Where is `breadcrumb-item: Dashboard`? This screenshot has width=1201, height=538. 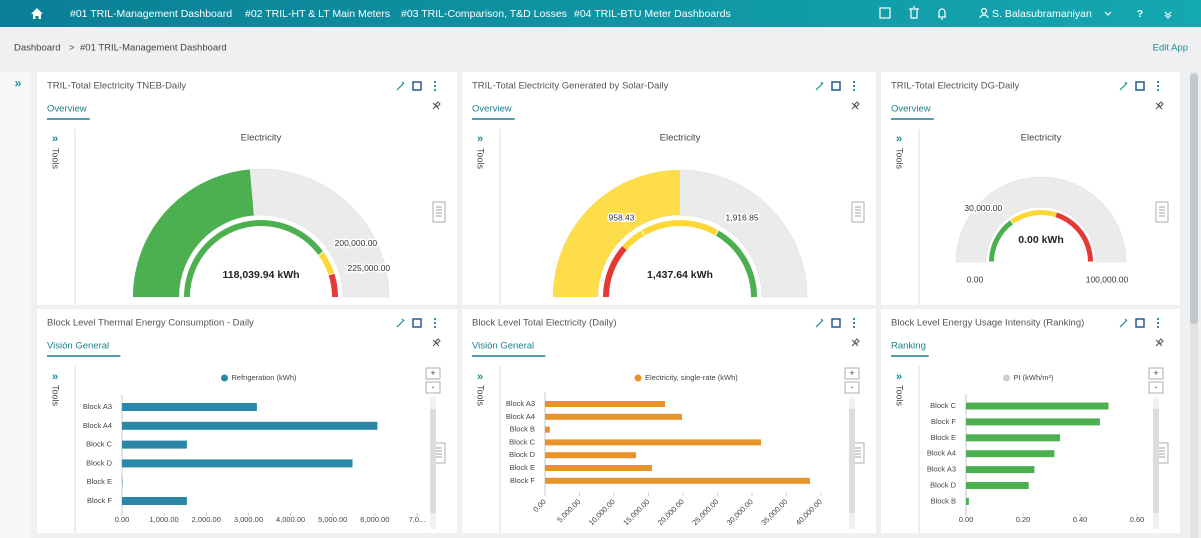
breadcrumb-item: Dashboard is located at coordinates (37, 48).